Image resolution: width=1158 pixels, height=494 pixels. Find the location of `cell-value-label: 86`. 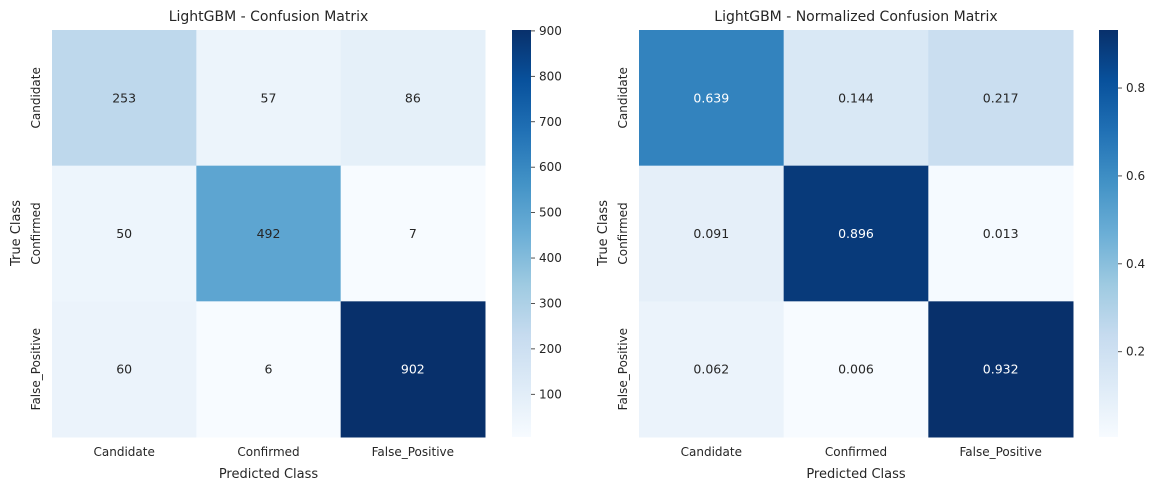

cell-value-label: 86 is located at coordinates (413, 97).